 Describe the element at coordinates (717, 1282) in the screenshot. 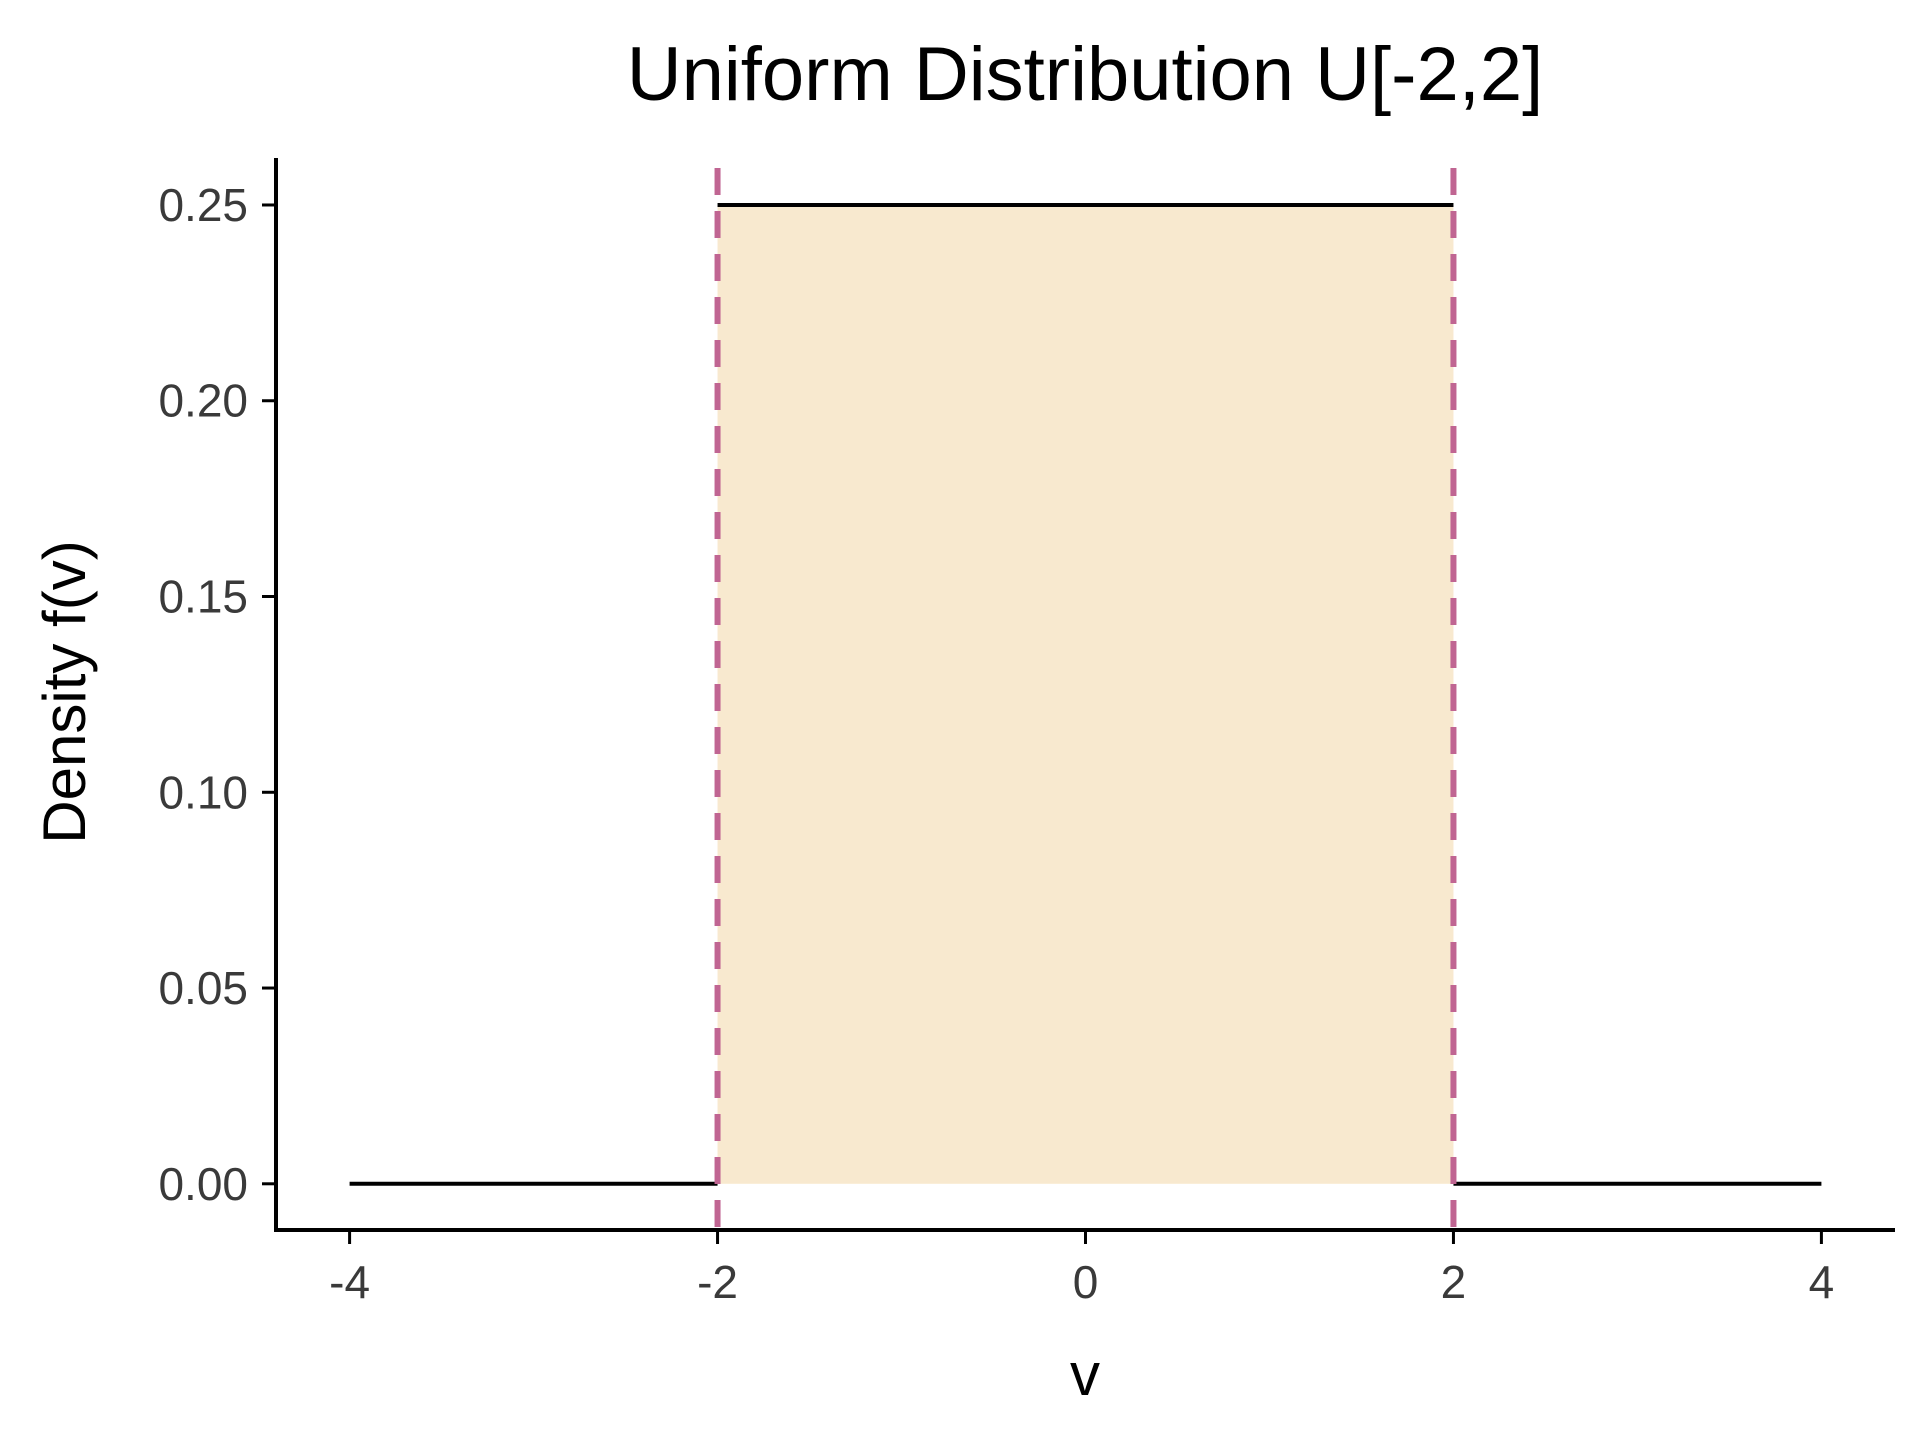

I see `x-tick-label: -2` at that location.